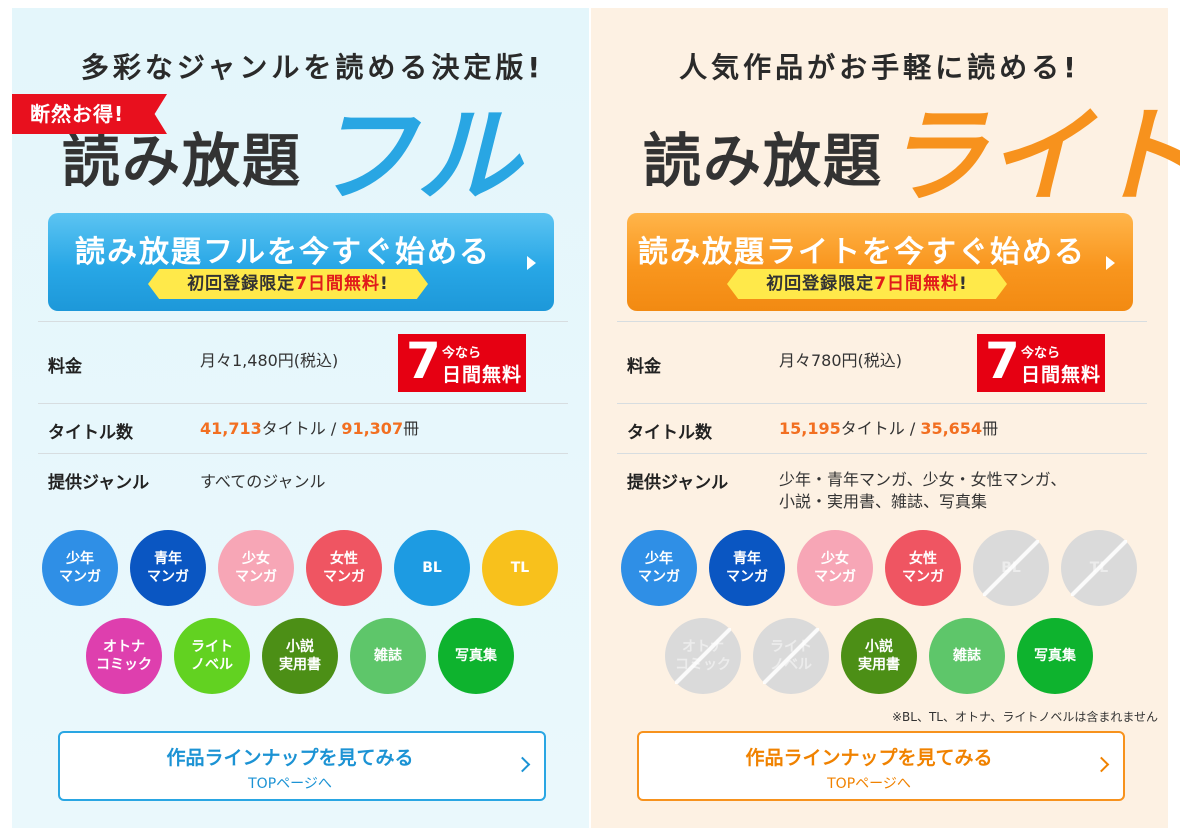  What do you see at coordinates (416, 156) in the screenshot?
I see `full-title-accent: フル` at bounding box center [416, 156].